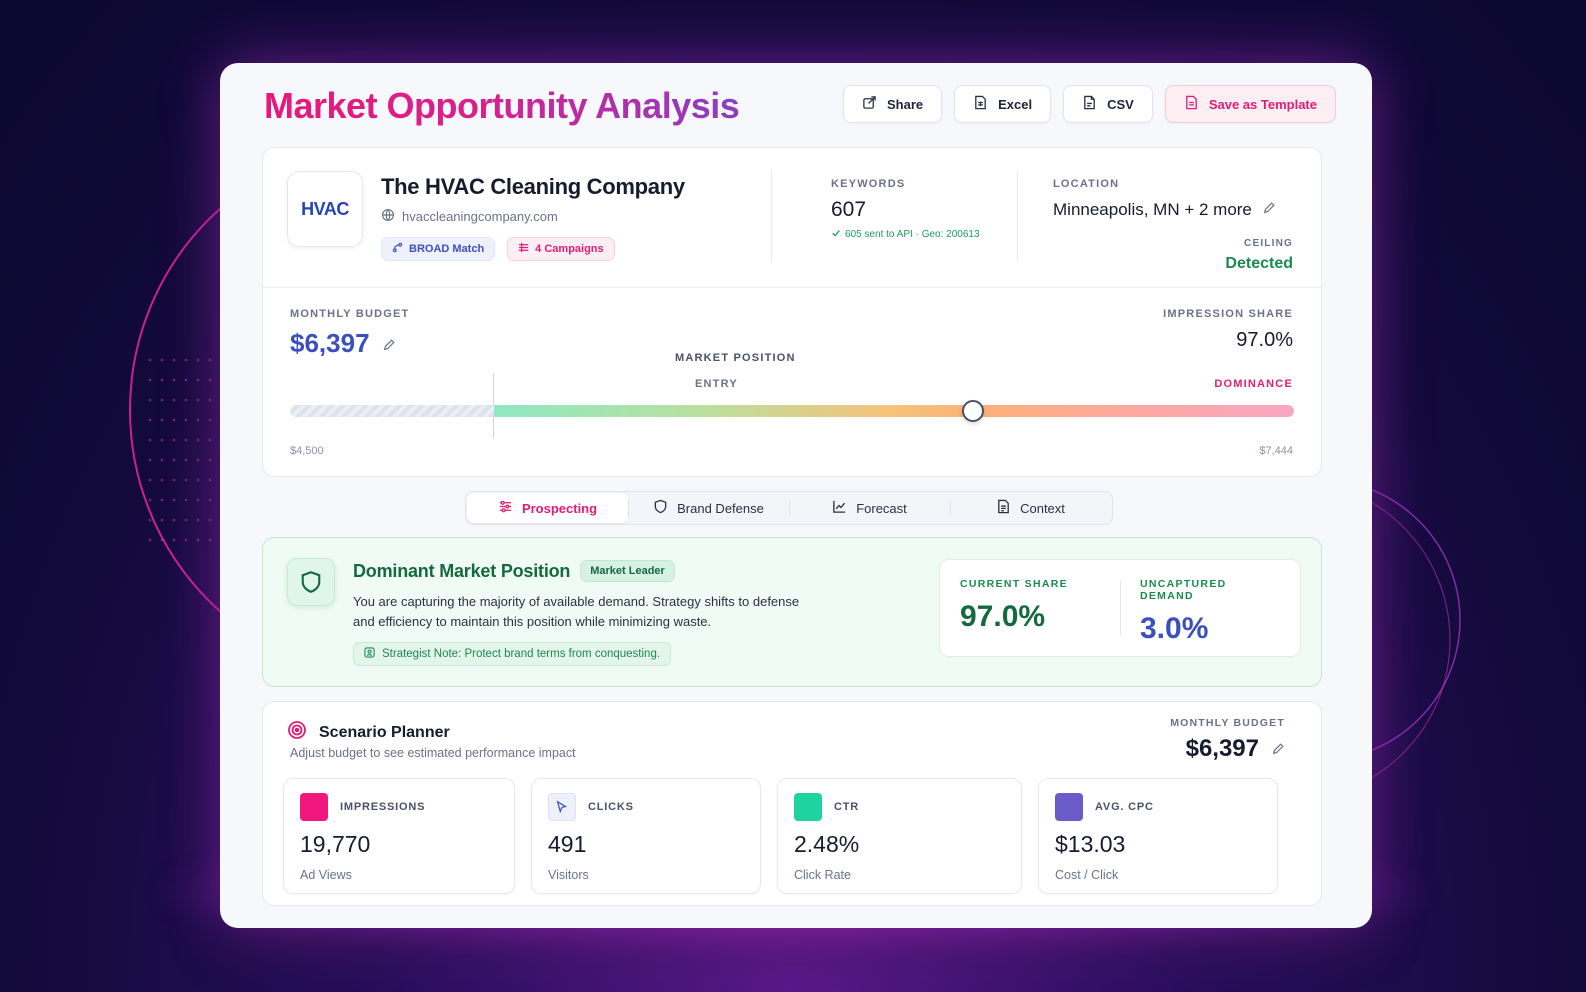 The width and height of the screenshot is (1586, 992). Describe the element at coordinates (868, 184) in the screenshot. I see `keywords-label: KEYWORDS` at that location.